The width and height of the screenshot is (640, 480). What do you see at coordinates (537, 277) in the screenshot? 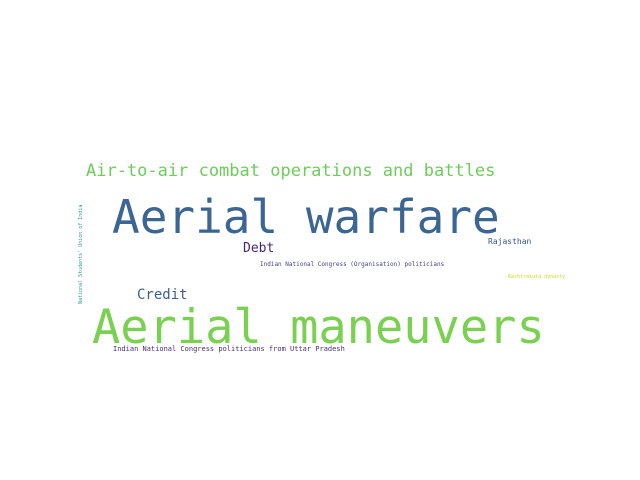
I see `word-rashtrakuta-dynasty: Rashtrakuta dynasty` at bounding box center [537, 277].